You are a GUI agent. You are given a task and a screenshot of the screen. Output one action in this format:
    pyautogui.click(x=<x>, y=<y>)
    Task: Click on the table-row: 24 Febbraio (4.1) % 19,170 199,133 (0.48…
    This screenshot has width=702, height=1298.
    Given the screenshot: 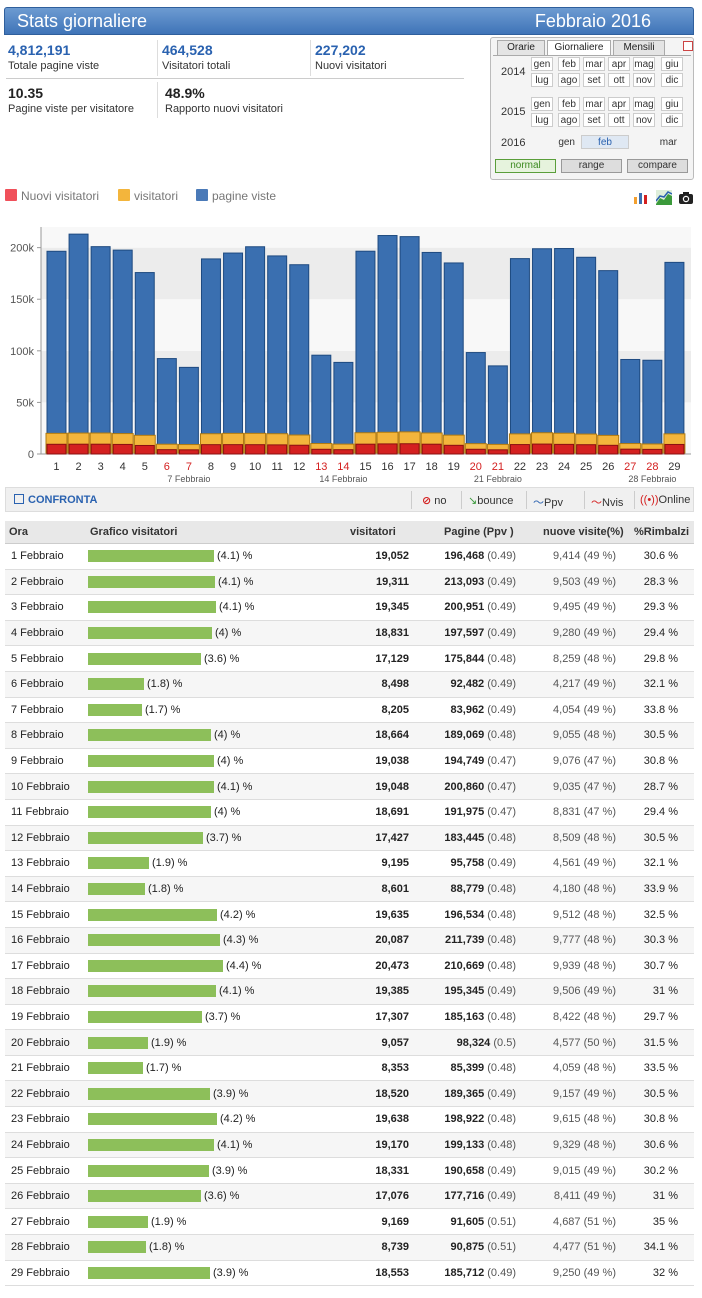 What is the action you would take?
    pyautogui.click(x=349, y=1145)
    